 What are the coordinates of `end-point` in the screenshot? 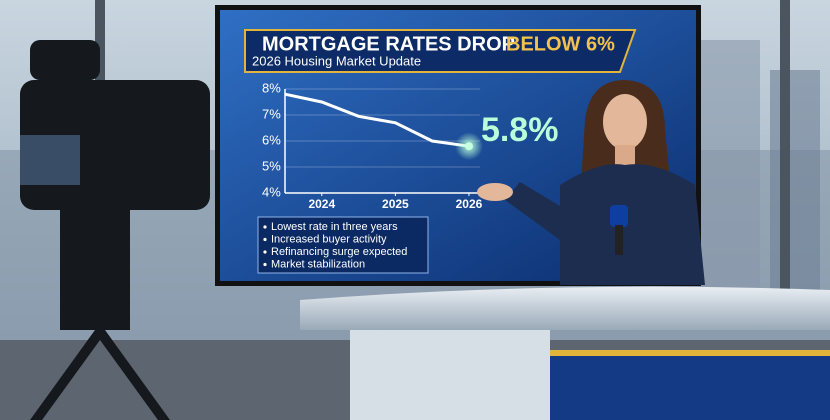 It's located at (468, 146).